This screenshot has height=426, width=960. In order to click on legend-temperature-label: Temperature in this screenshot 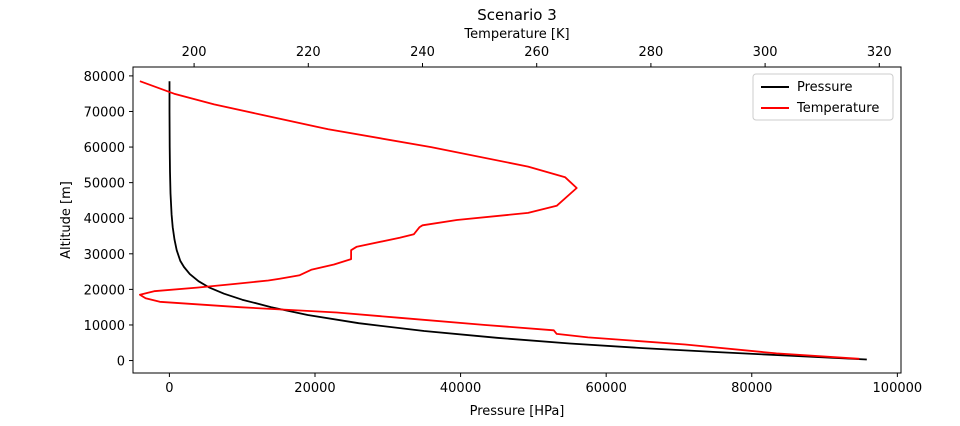, I will do `click(837, 108)`.